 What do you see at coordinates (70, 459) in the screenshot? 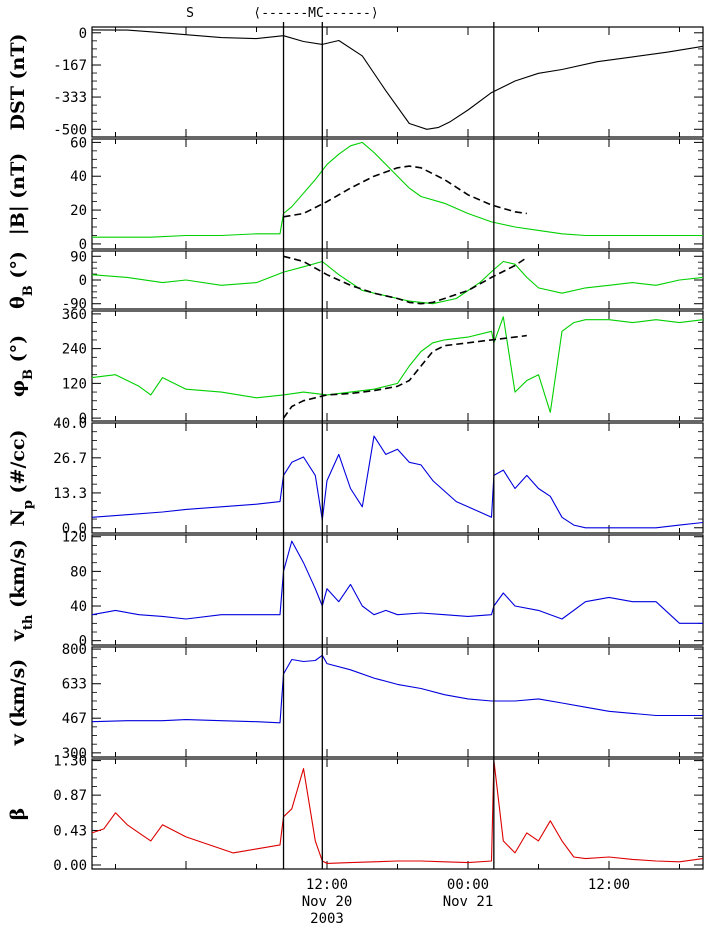
I see `y-tick-label: 26.7` at bounding box center [70, 459].